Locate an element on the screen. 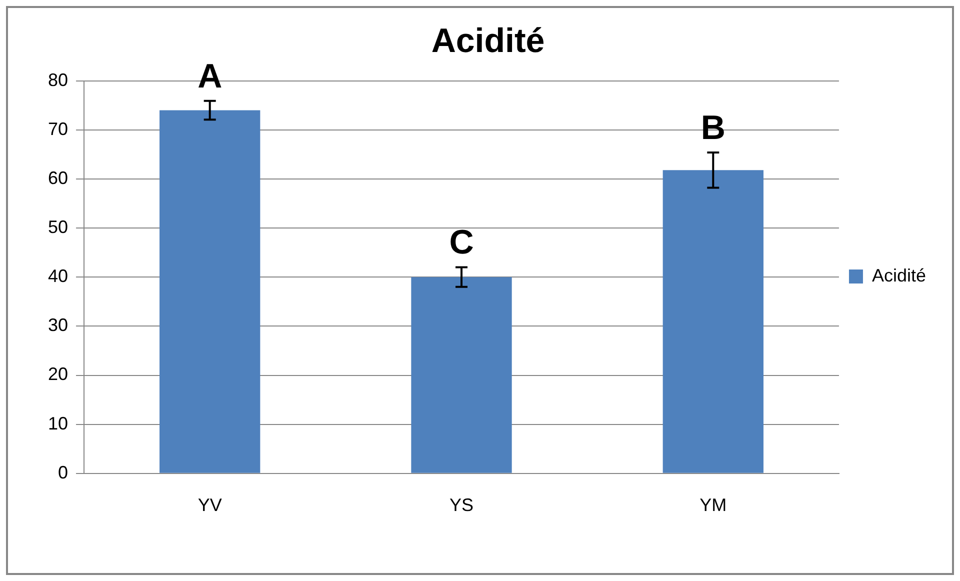  y-tick-label: 10 is located at coordinates (58, 423).